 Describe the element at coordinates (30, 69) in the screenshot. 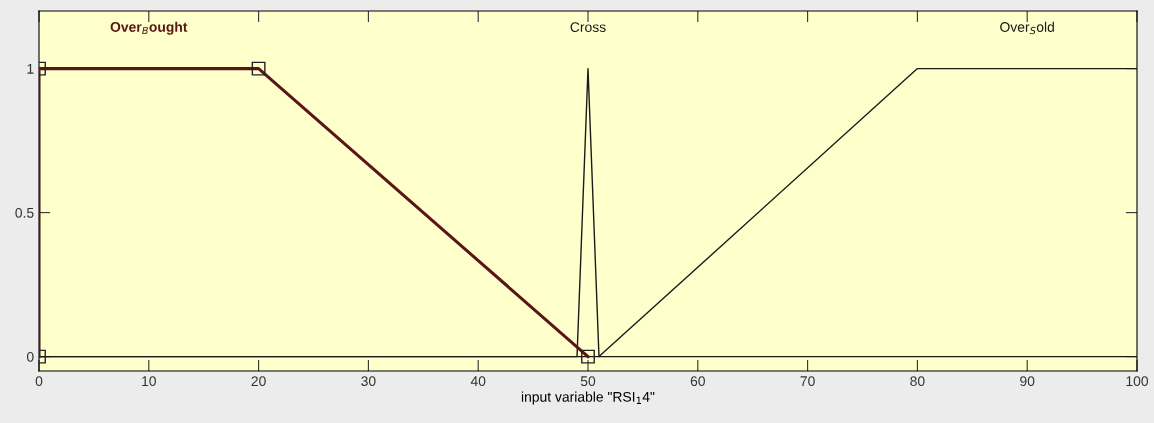

I see `y-tick-label: 1` at that location.